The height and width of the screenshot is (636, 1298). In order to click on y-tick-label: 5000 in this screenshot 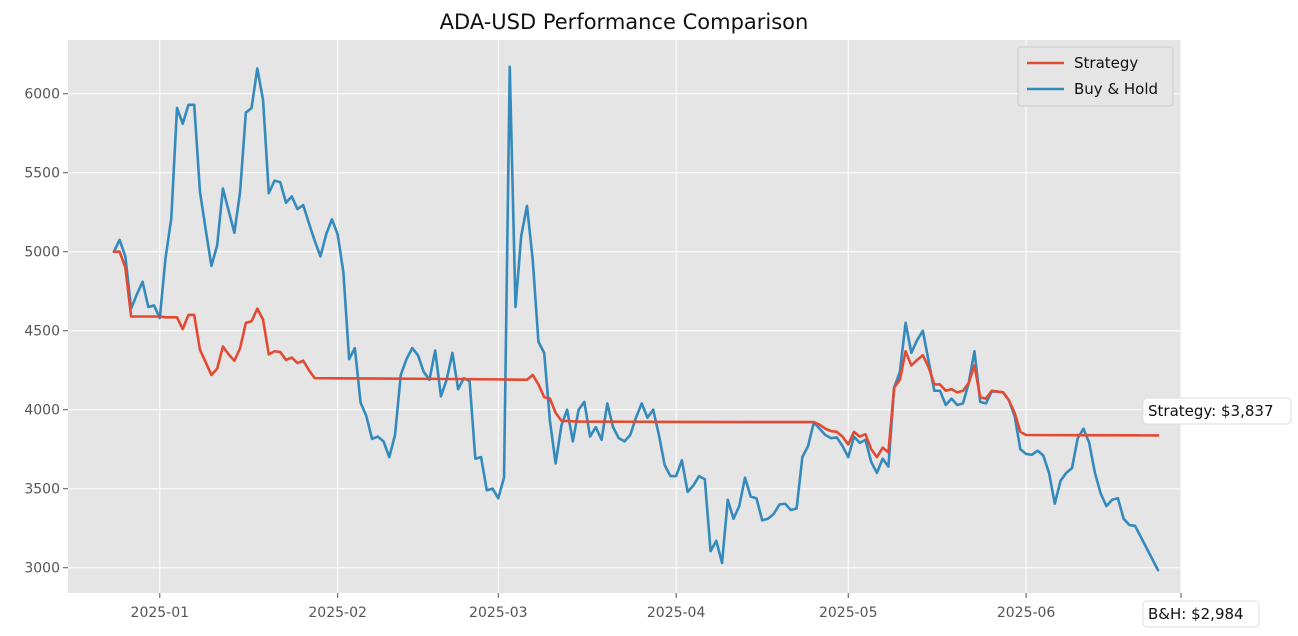, I will do `click(42, 253)`.